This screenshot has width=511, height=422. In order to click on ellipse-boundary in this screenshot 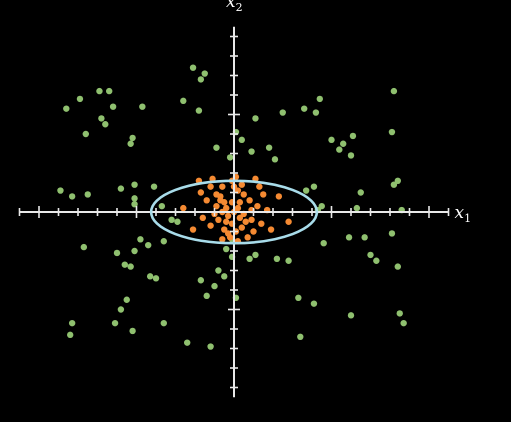, I will do `click(234, 212)`.